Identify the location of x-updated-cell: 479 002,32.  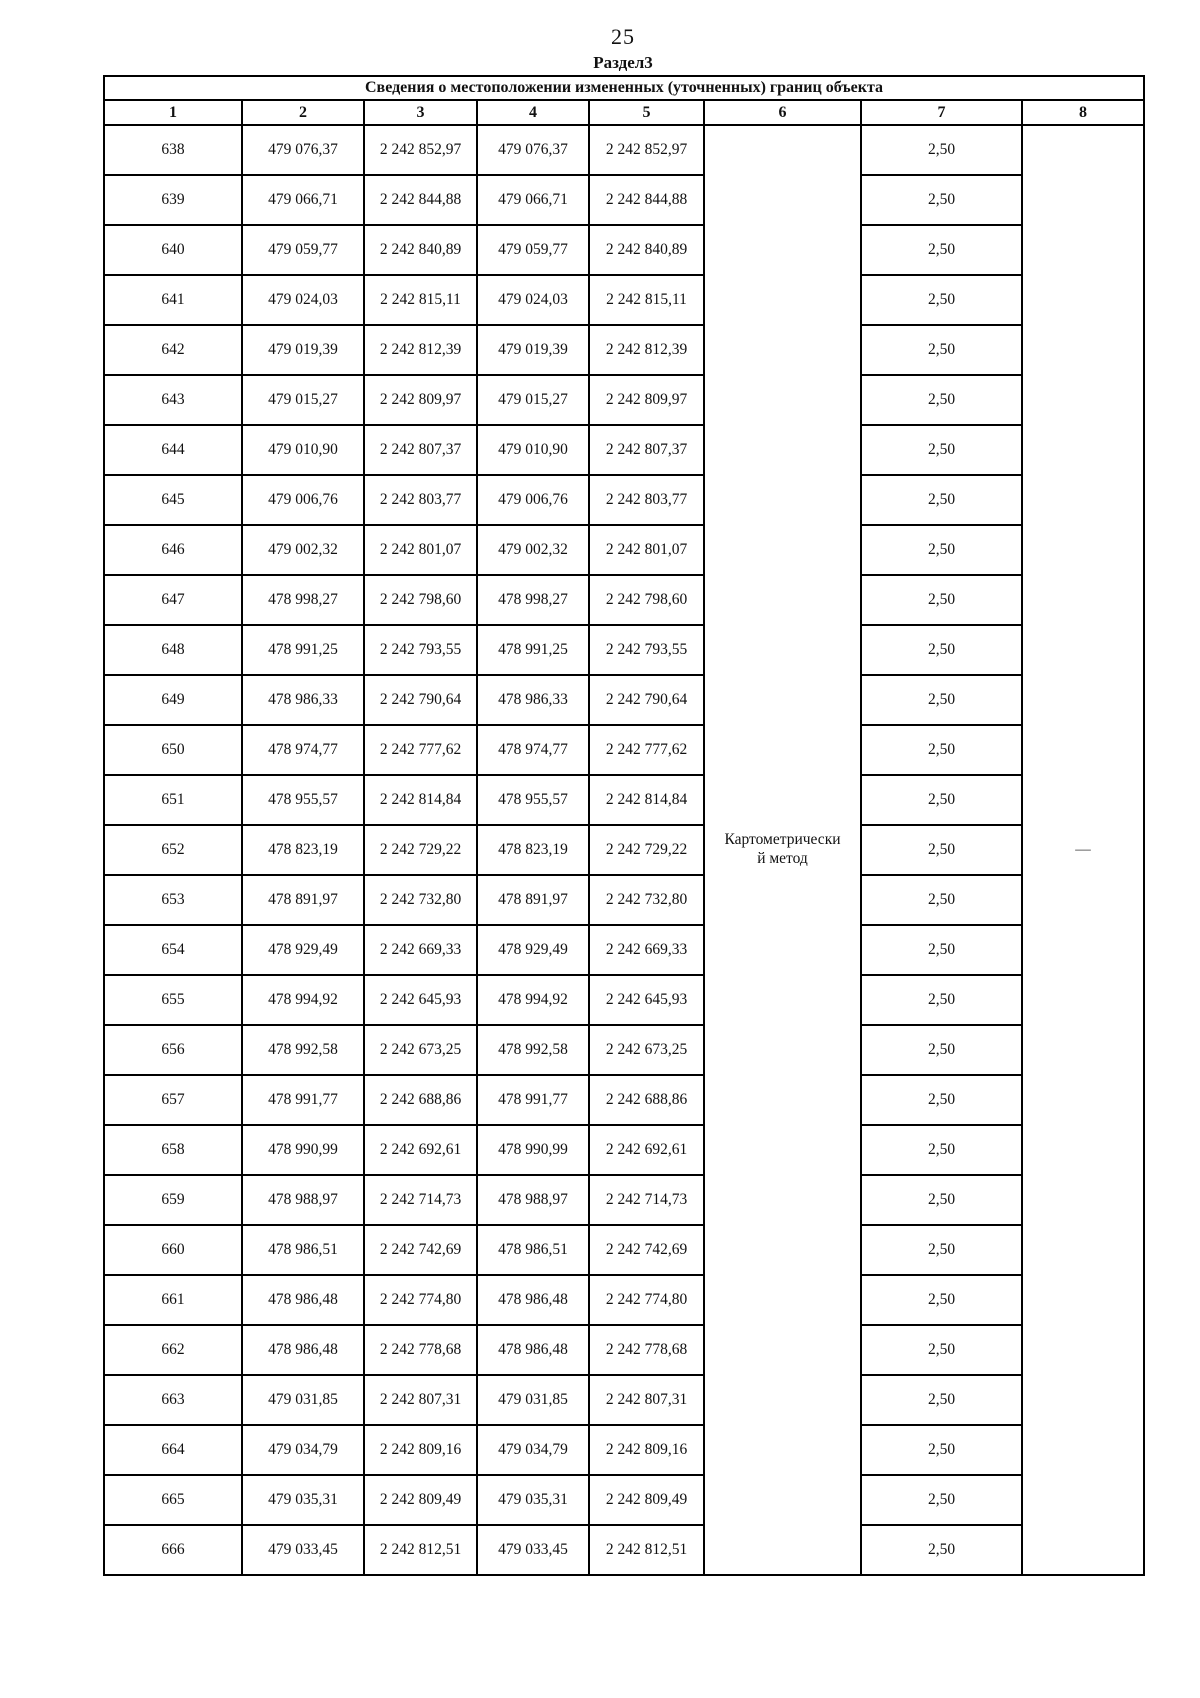
(533, 550).